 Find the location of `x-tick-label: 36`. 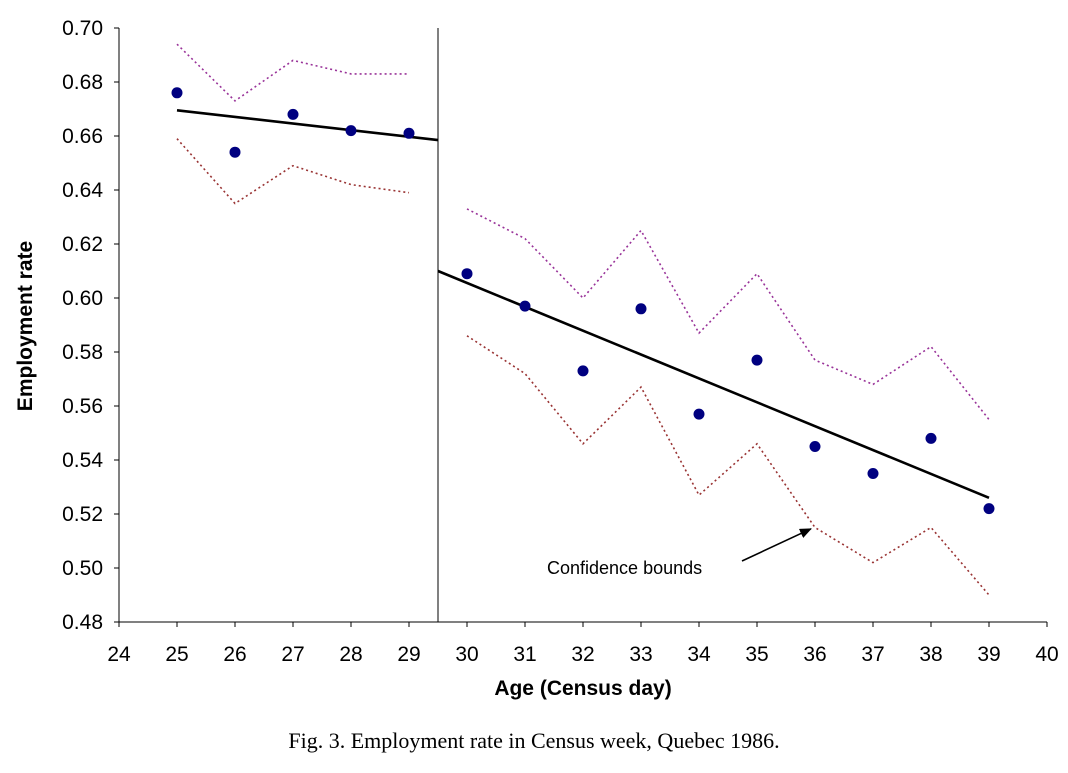

x-tick-label: 36 is located at coordinates (814, 654).